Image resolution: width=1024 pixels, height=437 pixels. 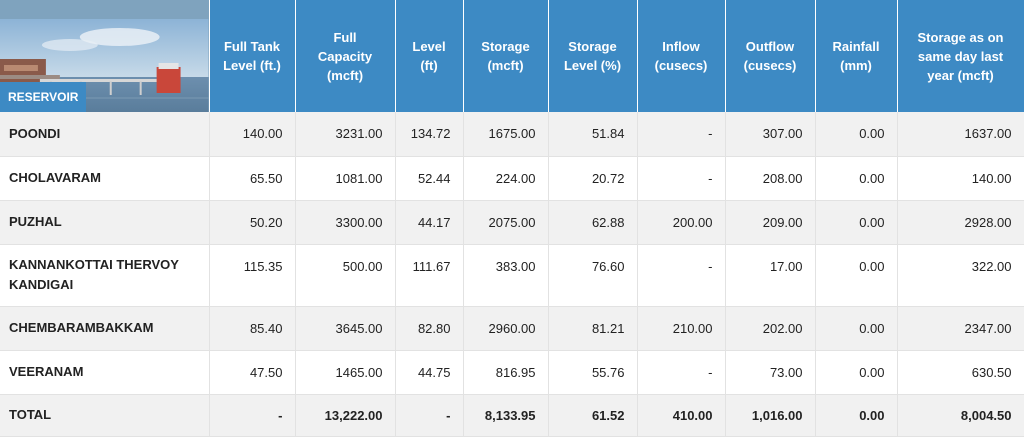 What do you see at coordinates (593, 56) in the screenshot?
I see `storage-level-header: Storage Level (%)` at bounding box center [593, 56].